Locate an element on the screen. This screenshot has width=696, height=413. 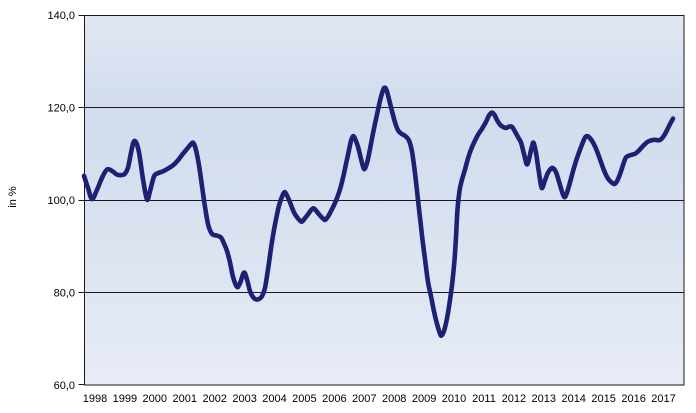
svg-text: 140,0 is located at coordinates (61, 16).